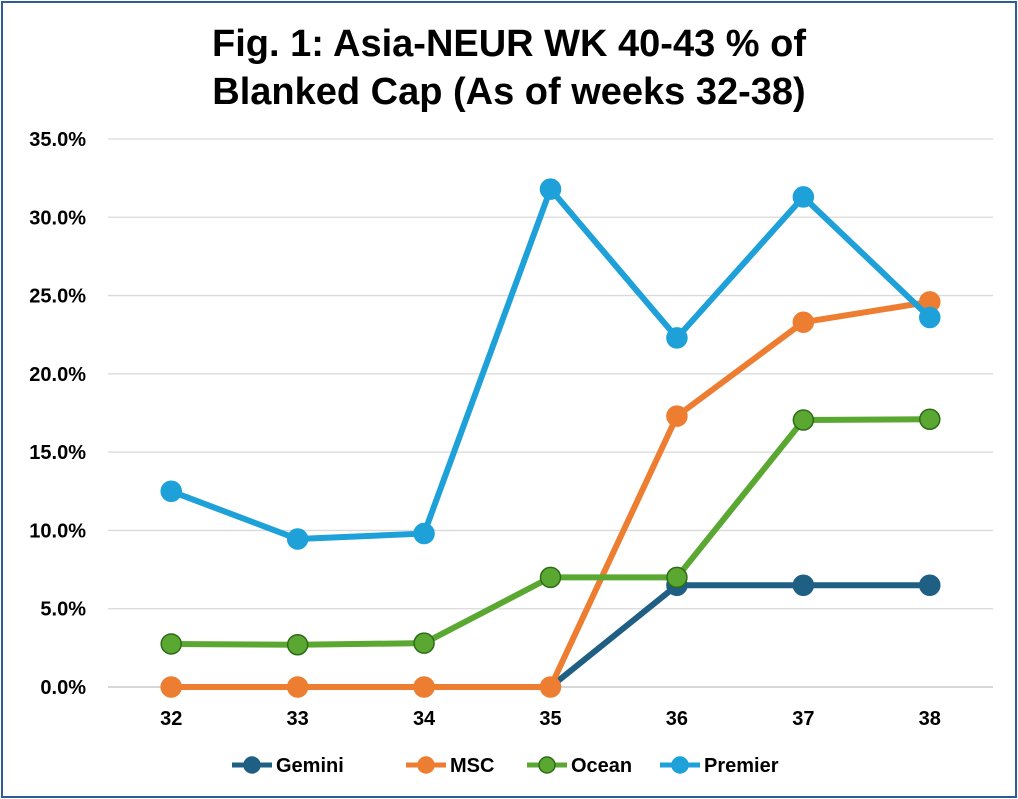 Image resolution: width=1018 pixels, height=799 pixels. What do you see at coordinates (472, 766) in the screenshot?
I see `legend-label-msc: MSC` at bounding box center [472, 766].